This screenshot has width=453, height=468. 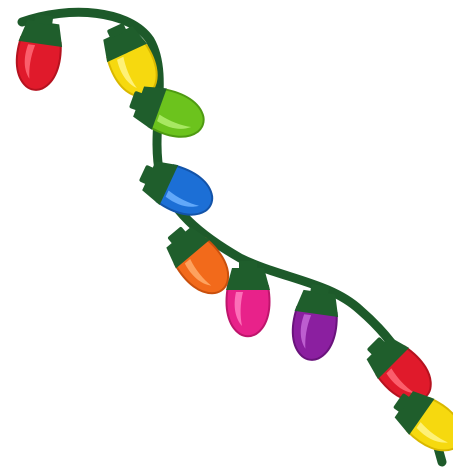 What do you see at coordinates (414, 413) in the screenshot?
I see `bulb-9-socket` at bounding box center [414, 413].